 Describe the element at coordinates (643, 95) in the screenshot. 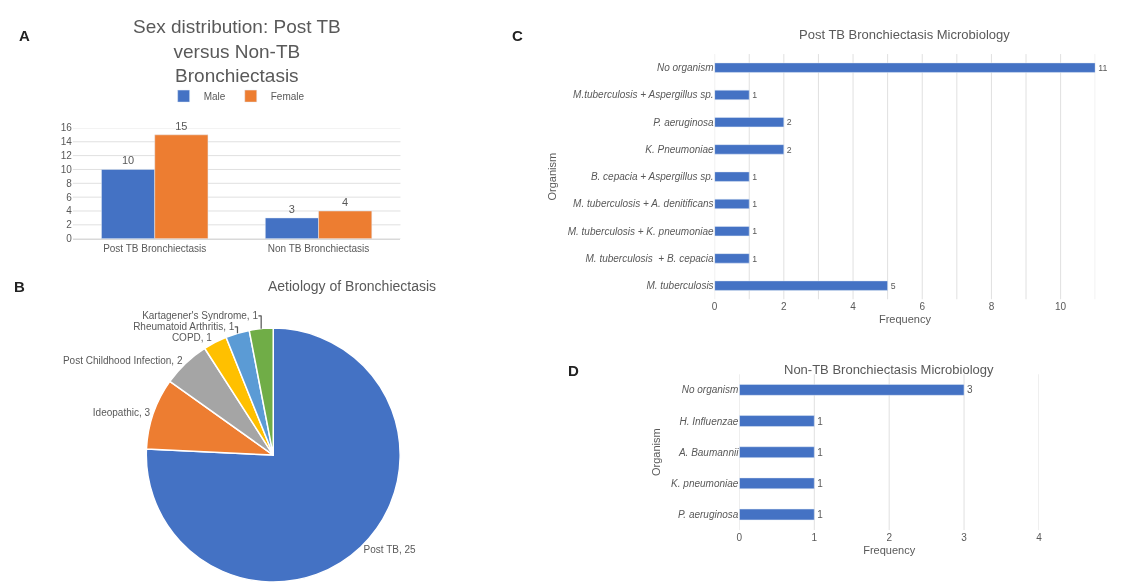

I see `y-tick-label: M.tuberculosis + Aspergillus sp.` at that location.